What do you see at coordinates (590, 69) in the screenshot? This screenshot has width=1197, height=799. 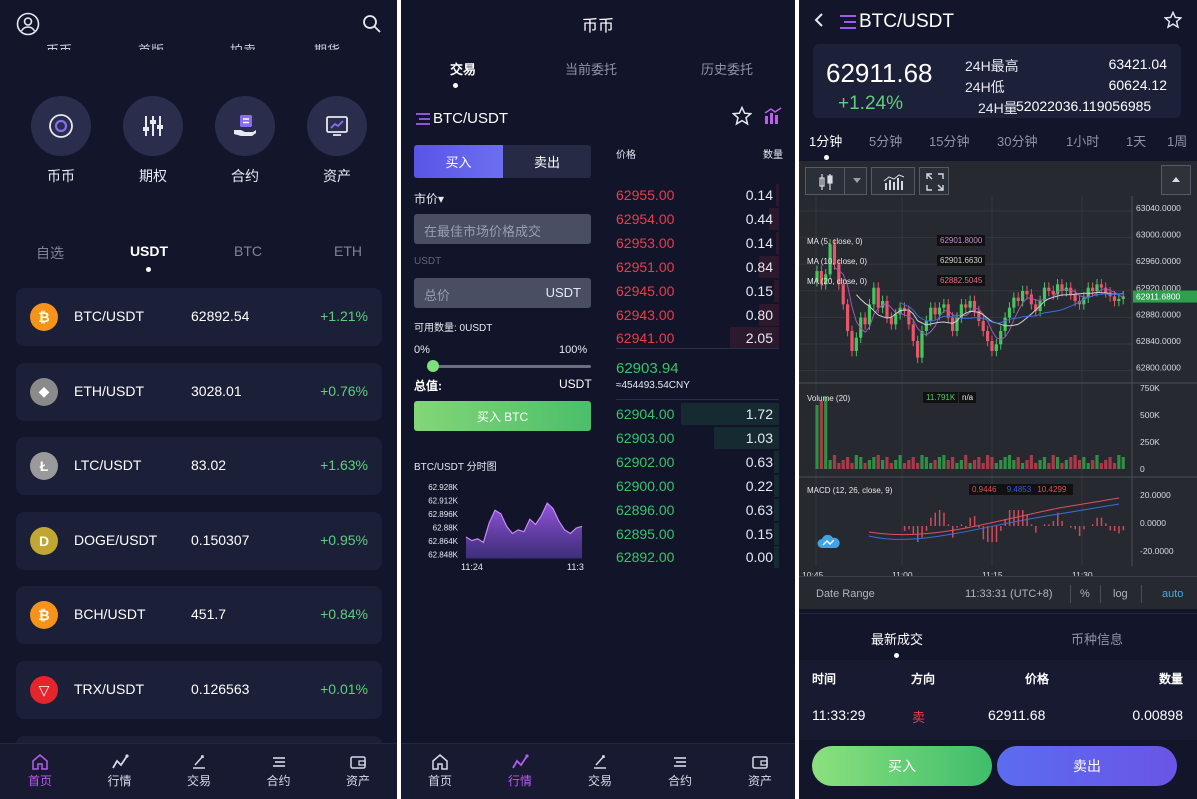 I see `tab-open-orders: 当前委托` at bounding box center [590, 69].